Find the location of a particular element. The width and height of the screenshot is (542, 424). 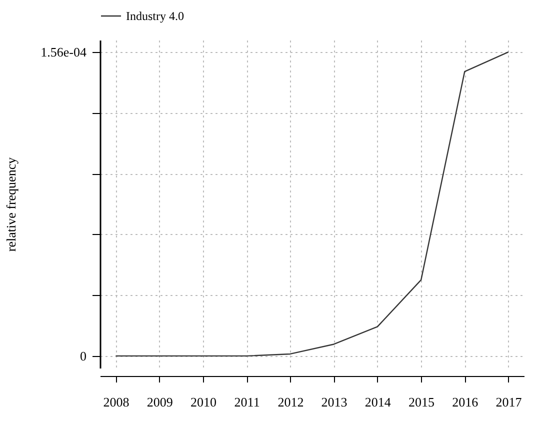

x-tick-label: 2017 is located at coordinates (509, 402).